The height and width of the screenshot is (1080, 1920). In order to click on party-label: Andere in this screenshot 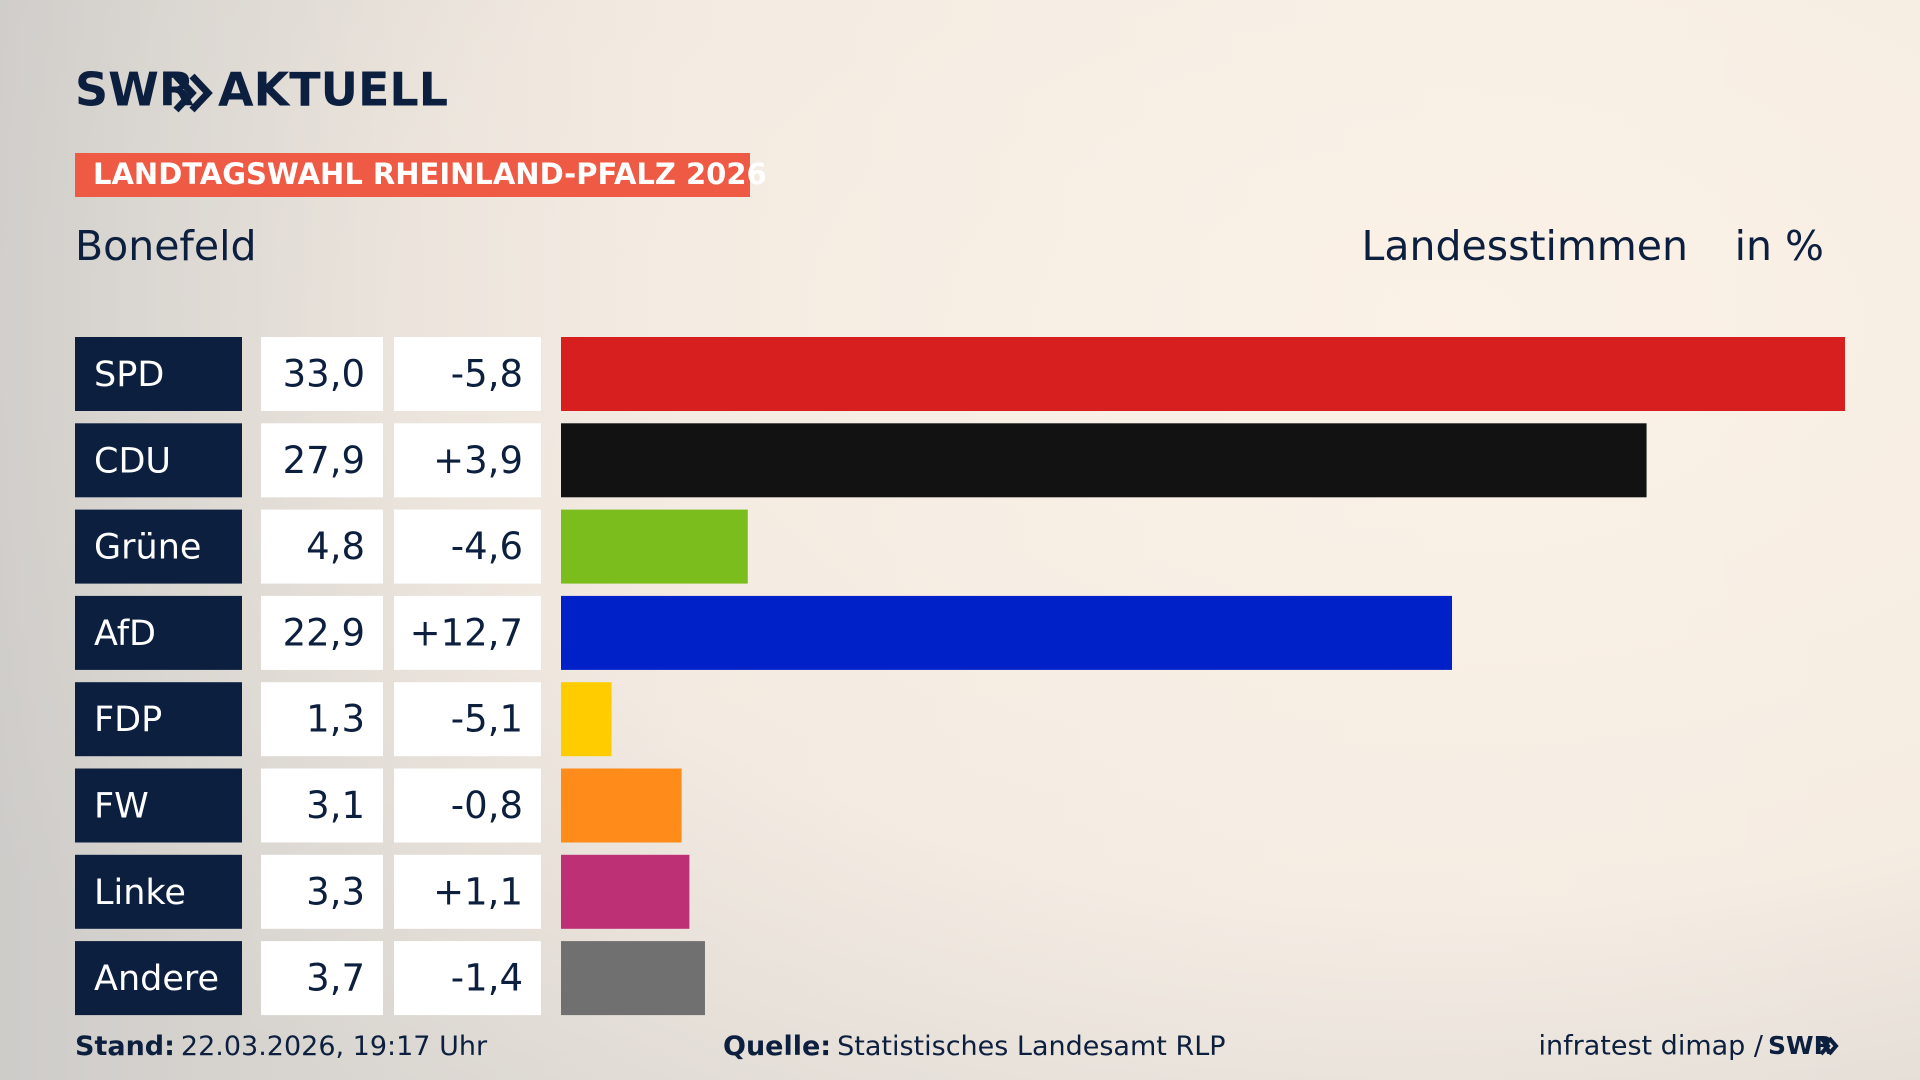, I will do `click(156, 979)`.